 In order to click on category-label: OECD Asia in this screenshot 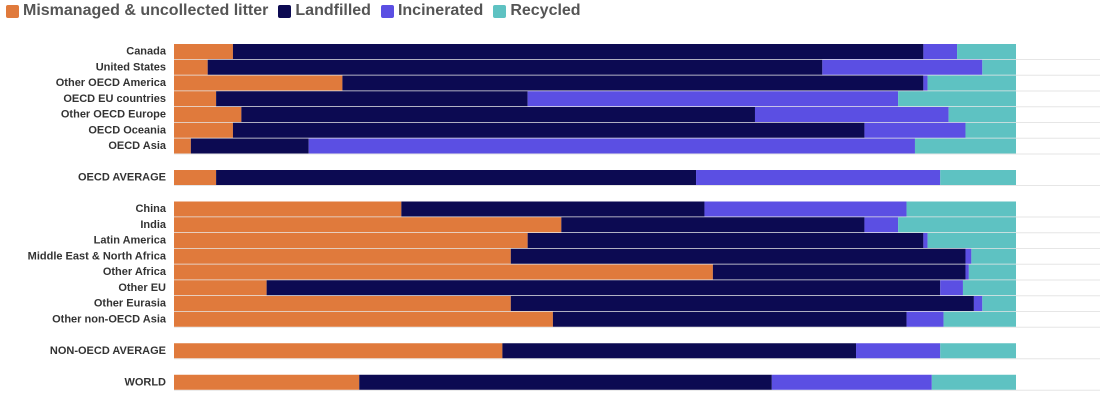, I will do `click(137, 146)`.